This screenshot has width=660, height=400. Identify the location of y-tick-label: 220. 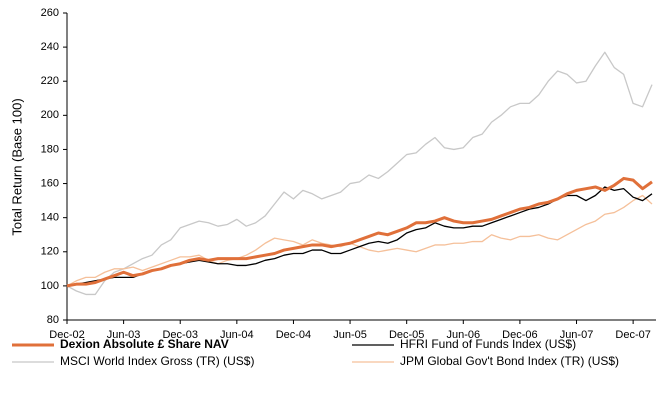
(50, 81).